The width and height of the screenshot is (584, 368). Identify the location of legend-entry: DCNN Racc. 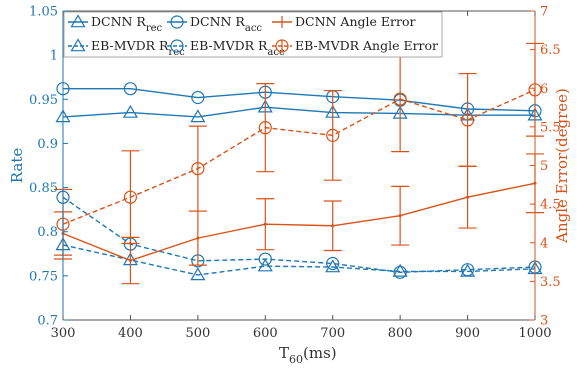
(214, 24).